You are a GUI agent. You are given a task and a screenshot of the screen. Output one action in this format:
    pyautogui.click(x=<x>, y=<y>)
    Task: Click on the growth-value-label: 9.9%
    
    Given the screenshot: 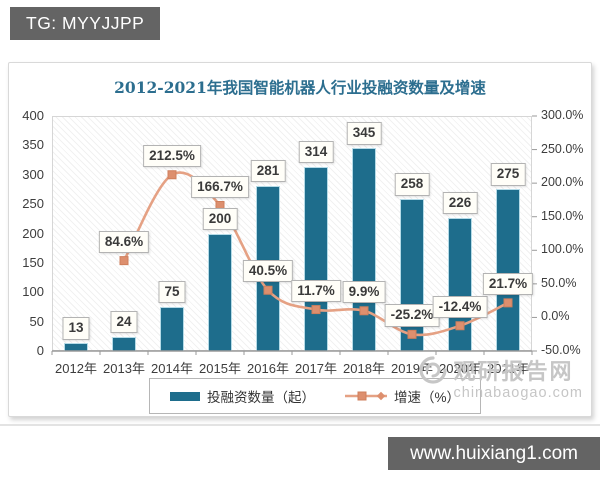 What is the action you would take?
    pyautogui.click(x=364, y=291)
    